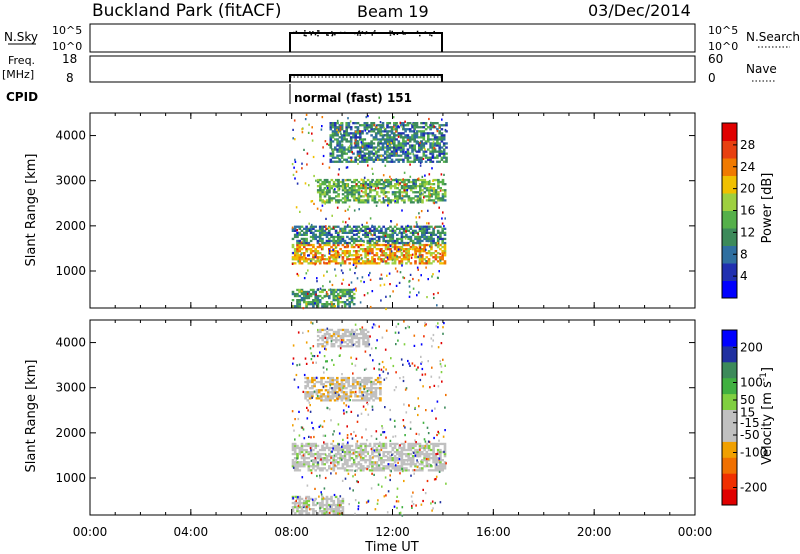 The height and width of the screenshot is (554, 800). What do you see at coordinates (747, 412) in the screenshot?
I see `velocity-colorbar-tick: 15` at bounding box center [747, 412].